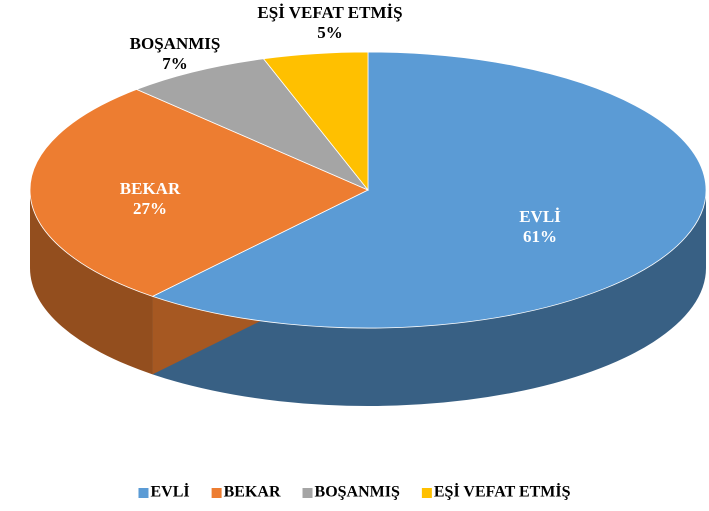 The width and height of the screenshot is (709, 511). Describe the element at coordinates (150, 188) in the screenshot. I see `slice-label-name: BEKAR` at that location.